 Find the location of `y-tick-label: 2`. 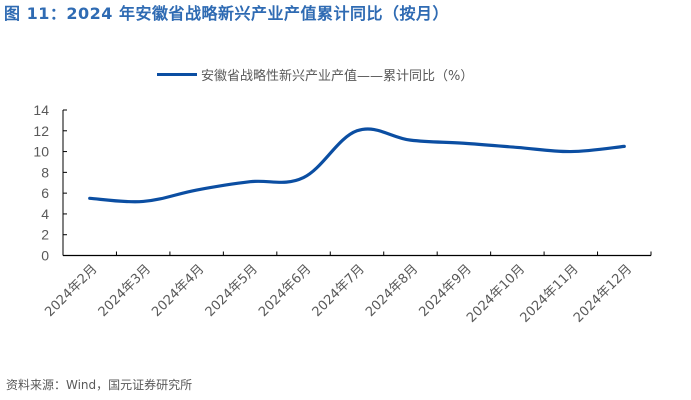

y-tick-label: 2 is located at coordinates (45, 235).